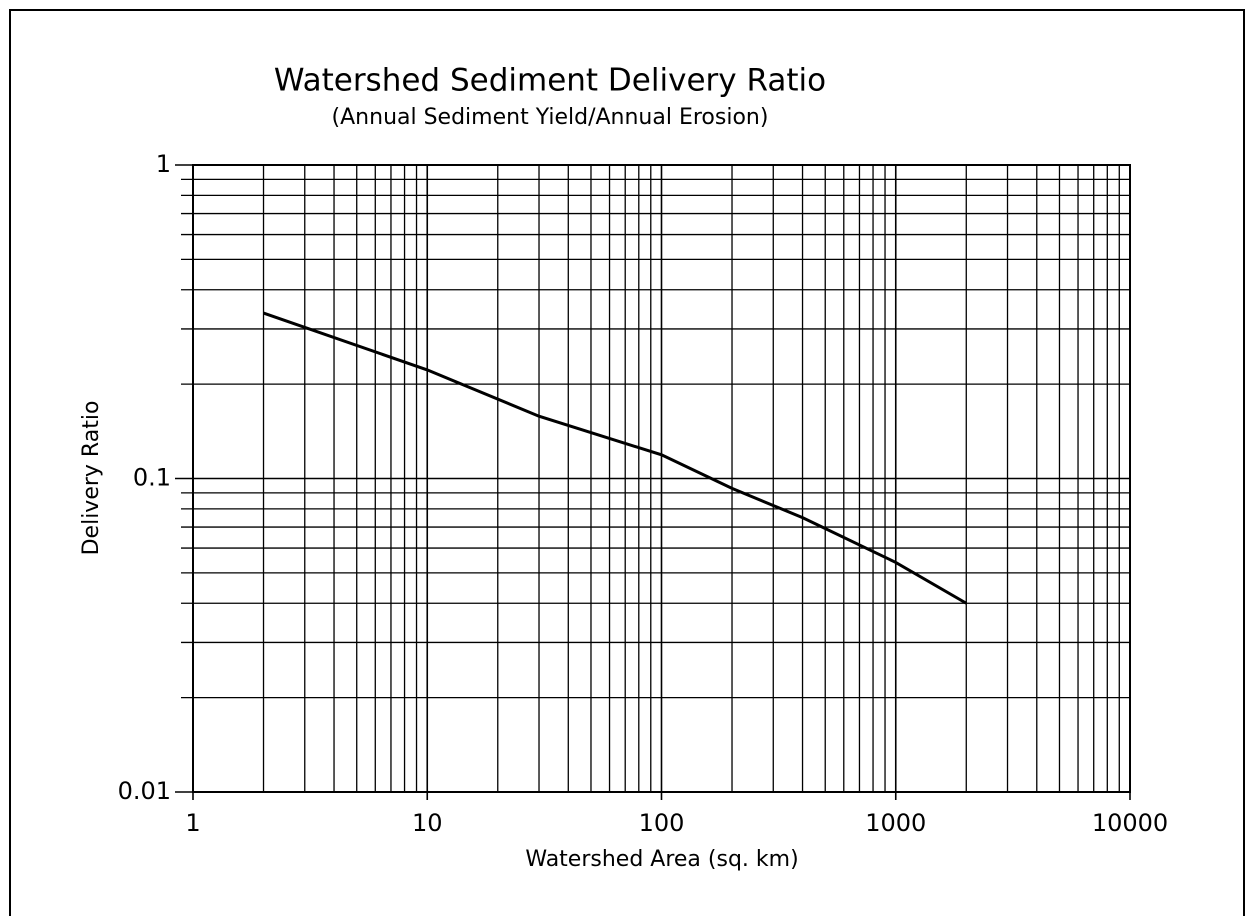 This screenshot has height=916, width=1254. What do you see at coordinates (895, 823) in the screenshot?
I see `x-tick-label: 1000` at bounding box center [895, 823].